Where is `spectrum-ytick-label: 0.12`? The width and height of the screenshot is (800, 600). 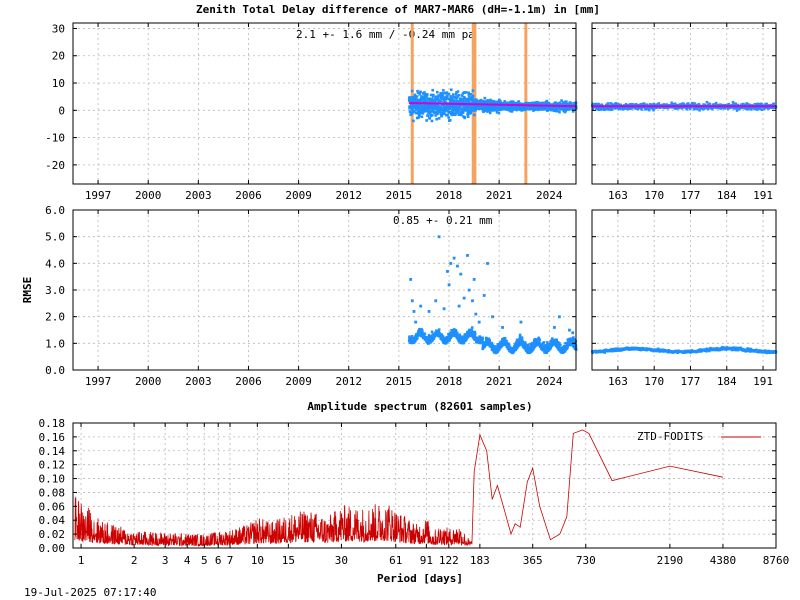 spectrum-ytick-label: 0.12 is located at coordinates (52, 465).